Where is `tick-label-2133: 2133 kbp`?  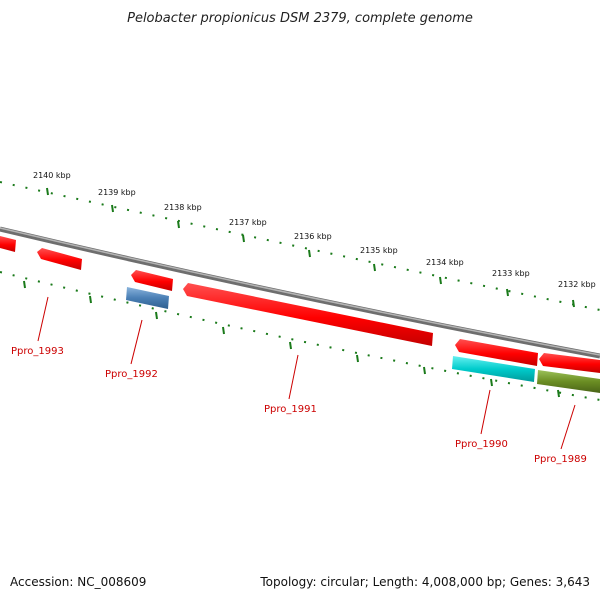 tick-label-2133: 2133 kbp is located at coordinates (511, 273).